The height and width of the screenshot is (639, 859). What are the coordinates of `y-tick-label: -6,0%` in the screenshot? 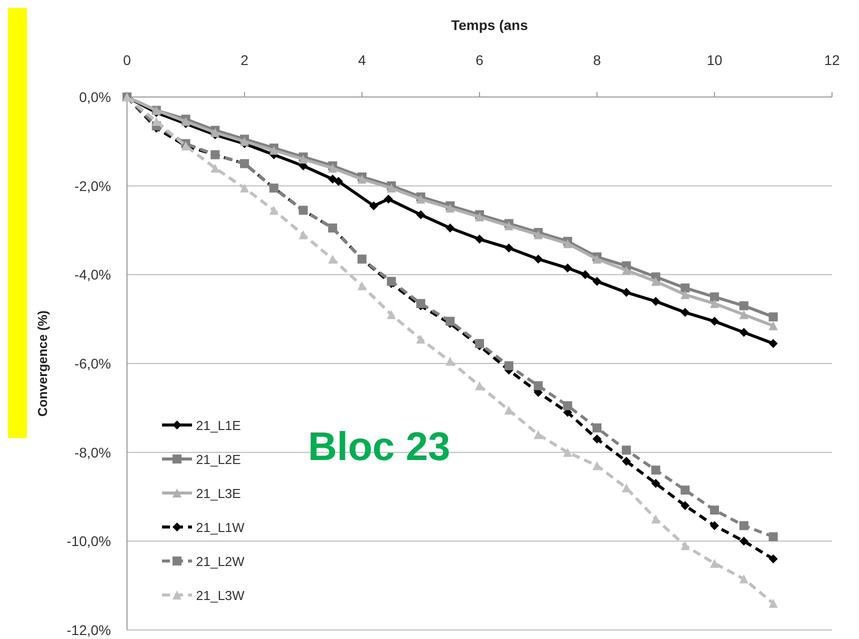 It's located at (92, 364).